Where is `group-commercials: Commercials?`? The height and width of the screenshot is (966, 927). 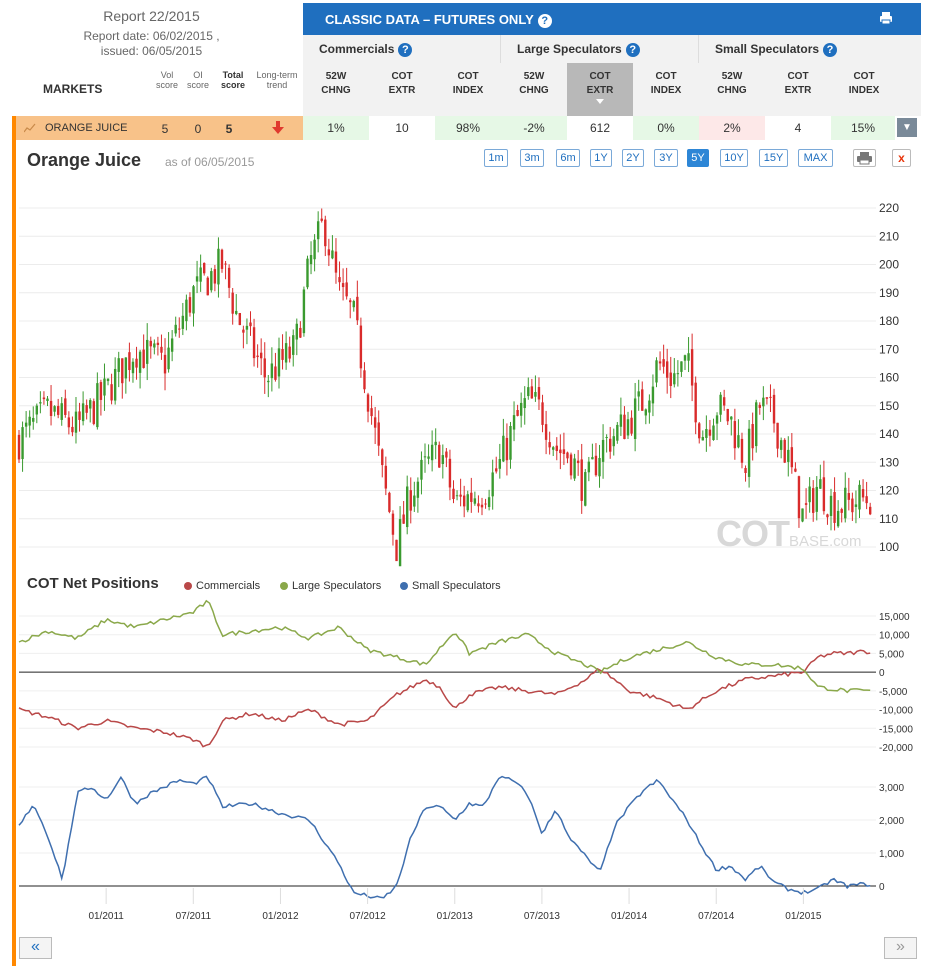
group-commercials: Commercials? is located at coordinates (402, 49).